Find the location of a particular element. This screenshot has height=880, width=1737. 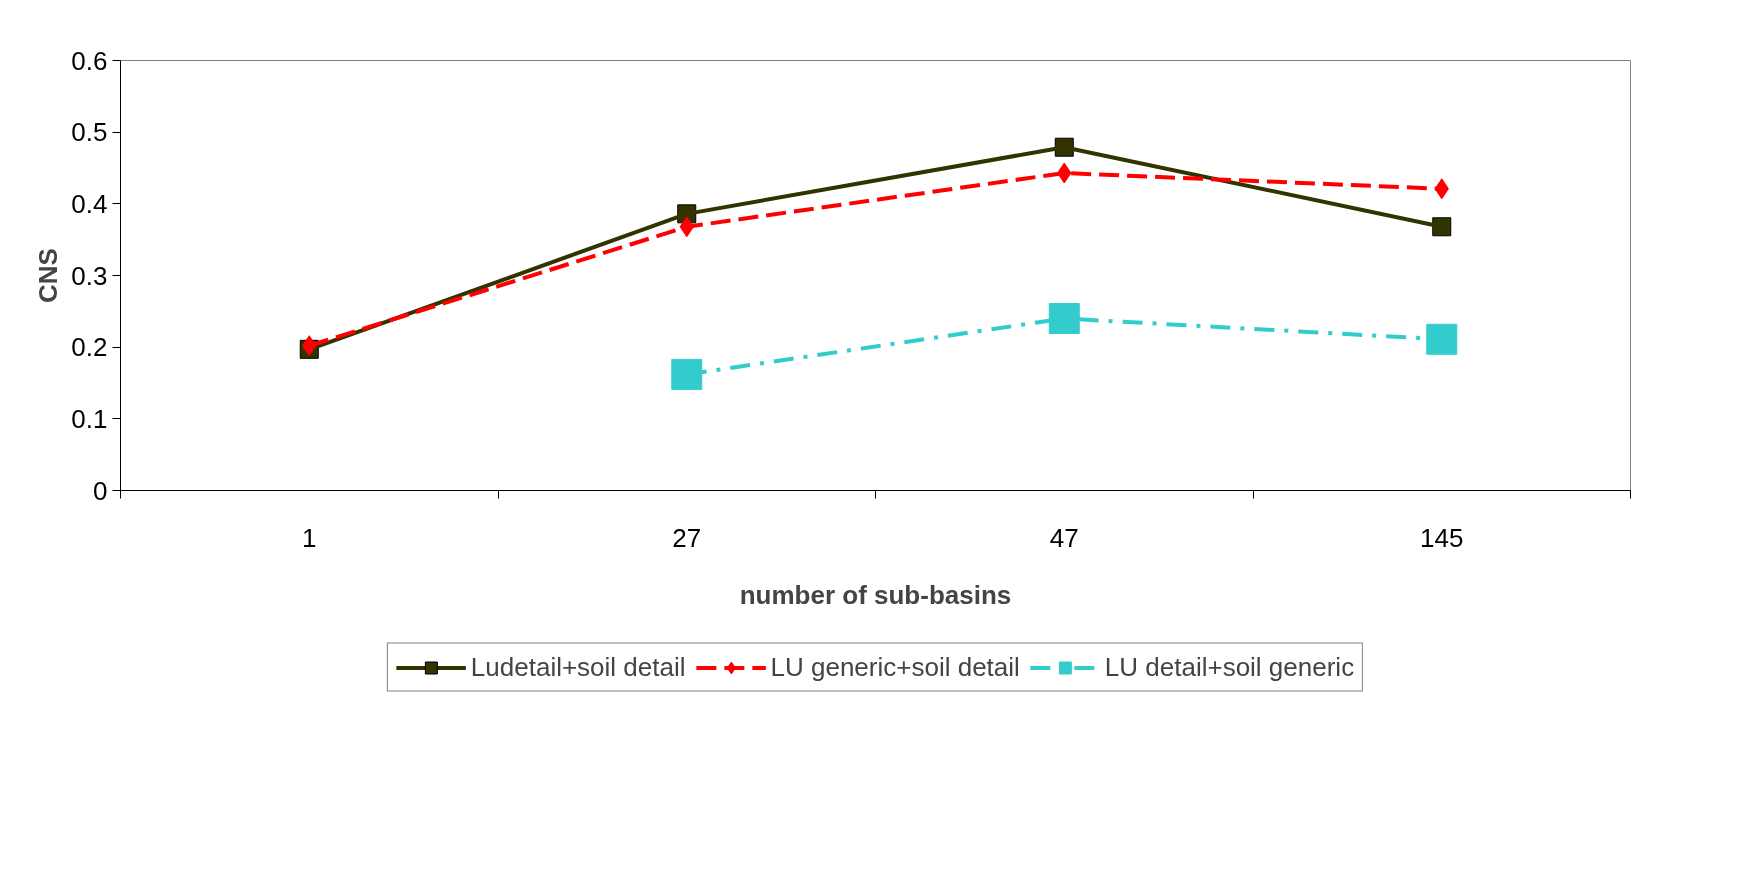

y-tick-label: 0 is located at coordinates (100, 490).